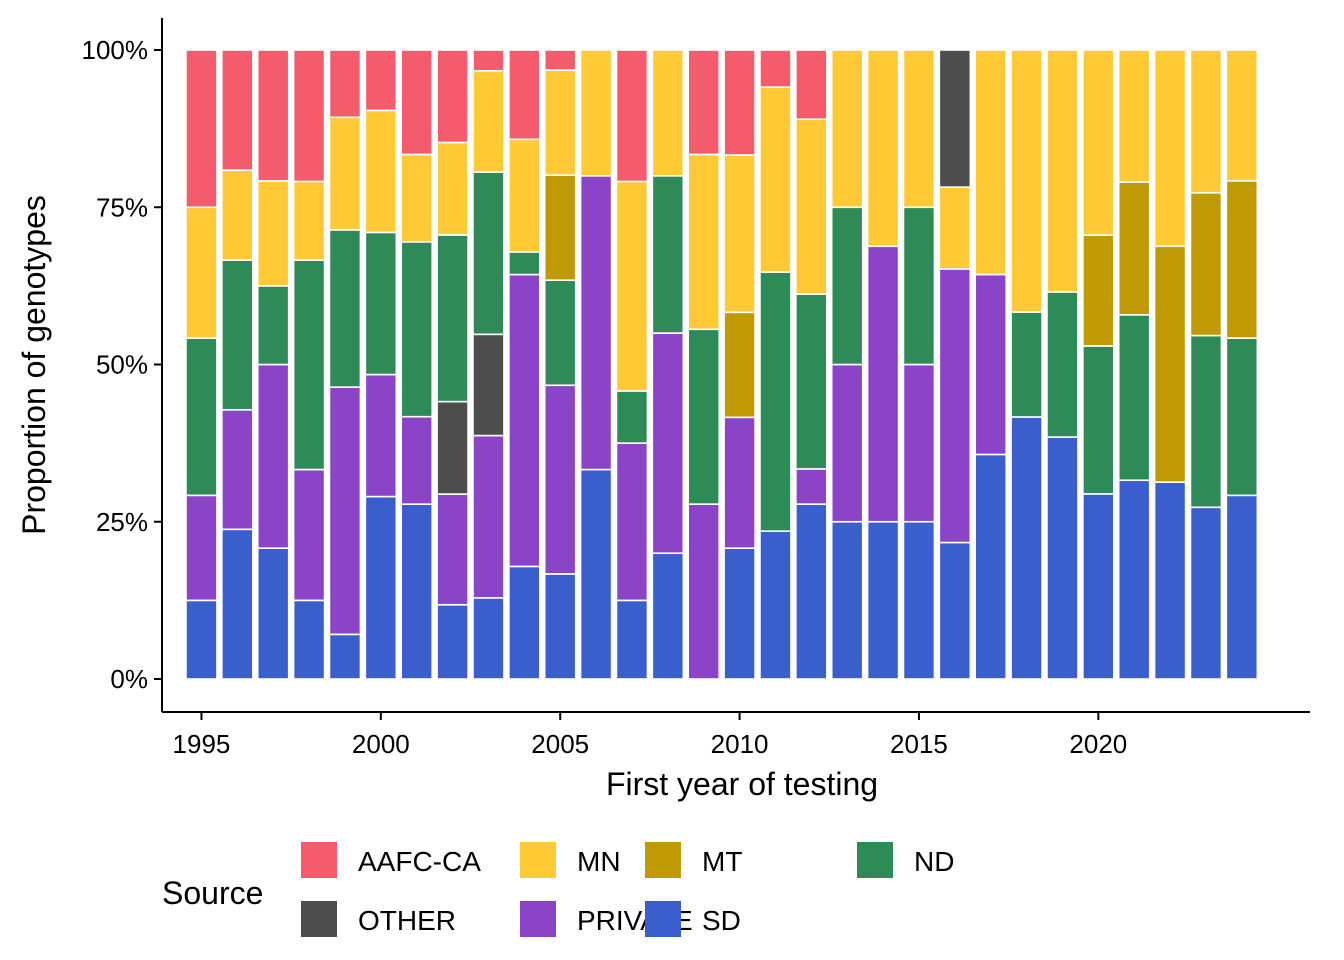 The height and width of the screenshot is (960, 1344). Describe the element at coordinates (122, 522) in the screenshot. I see `y-tick-label: 25%` at that location.